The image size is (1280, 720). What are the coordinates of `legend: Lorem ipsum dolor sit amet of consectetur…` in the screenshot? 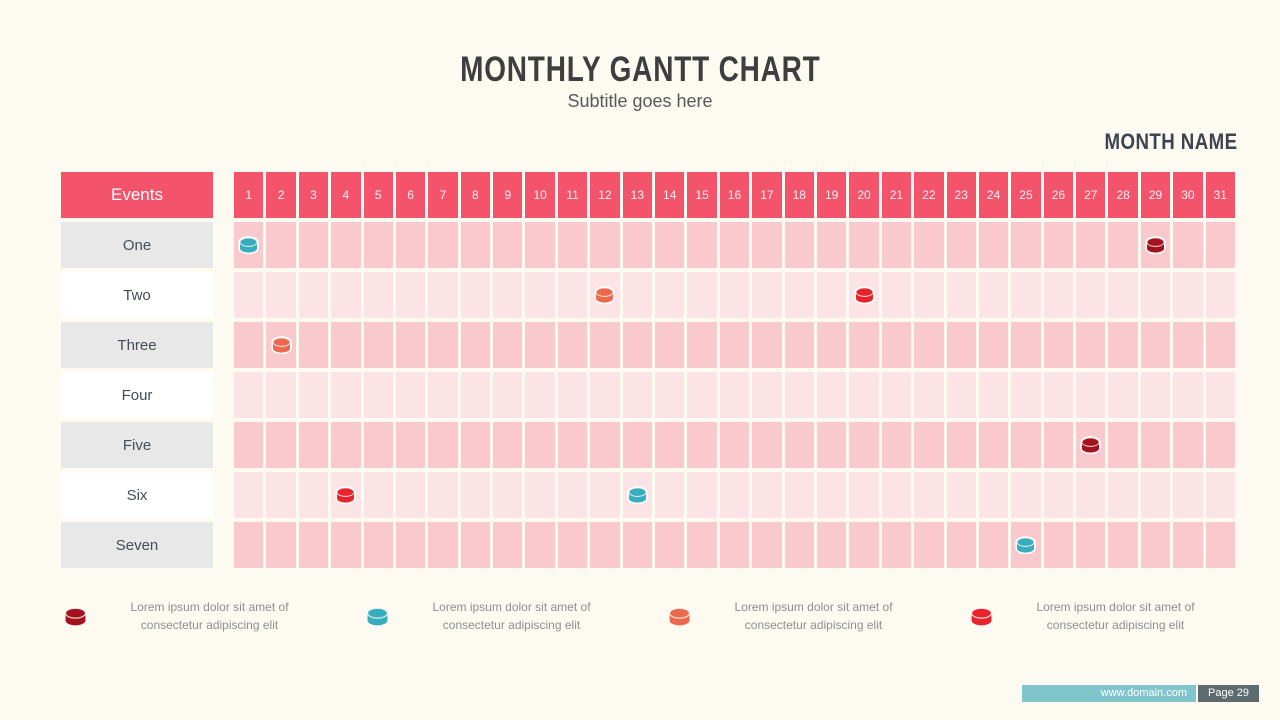 It's located at (641, 616).